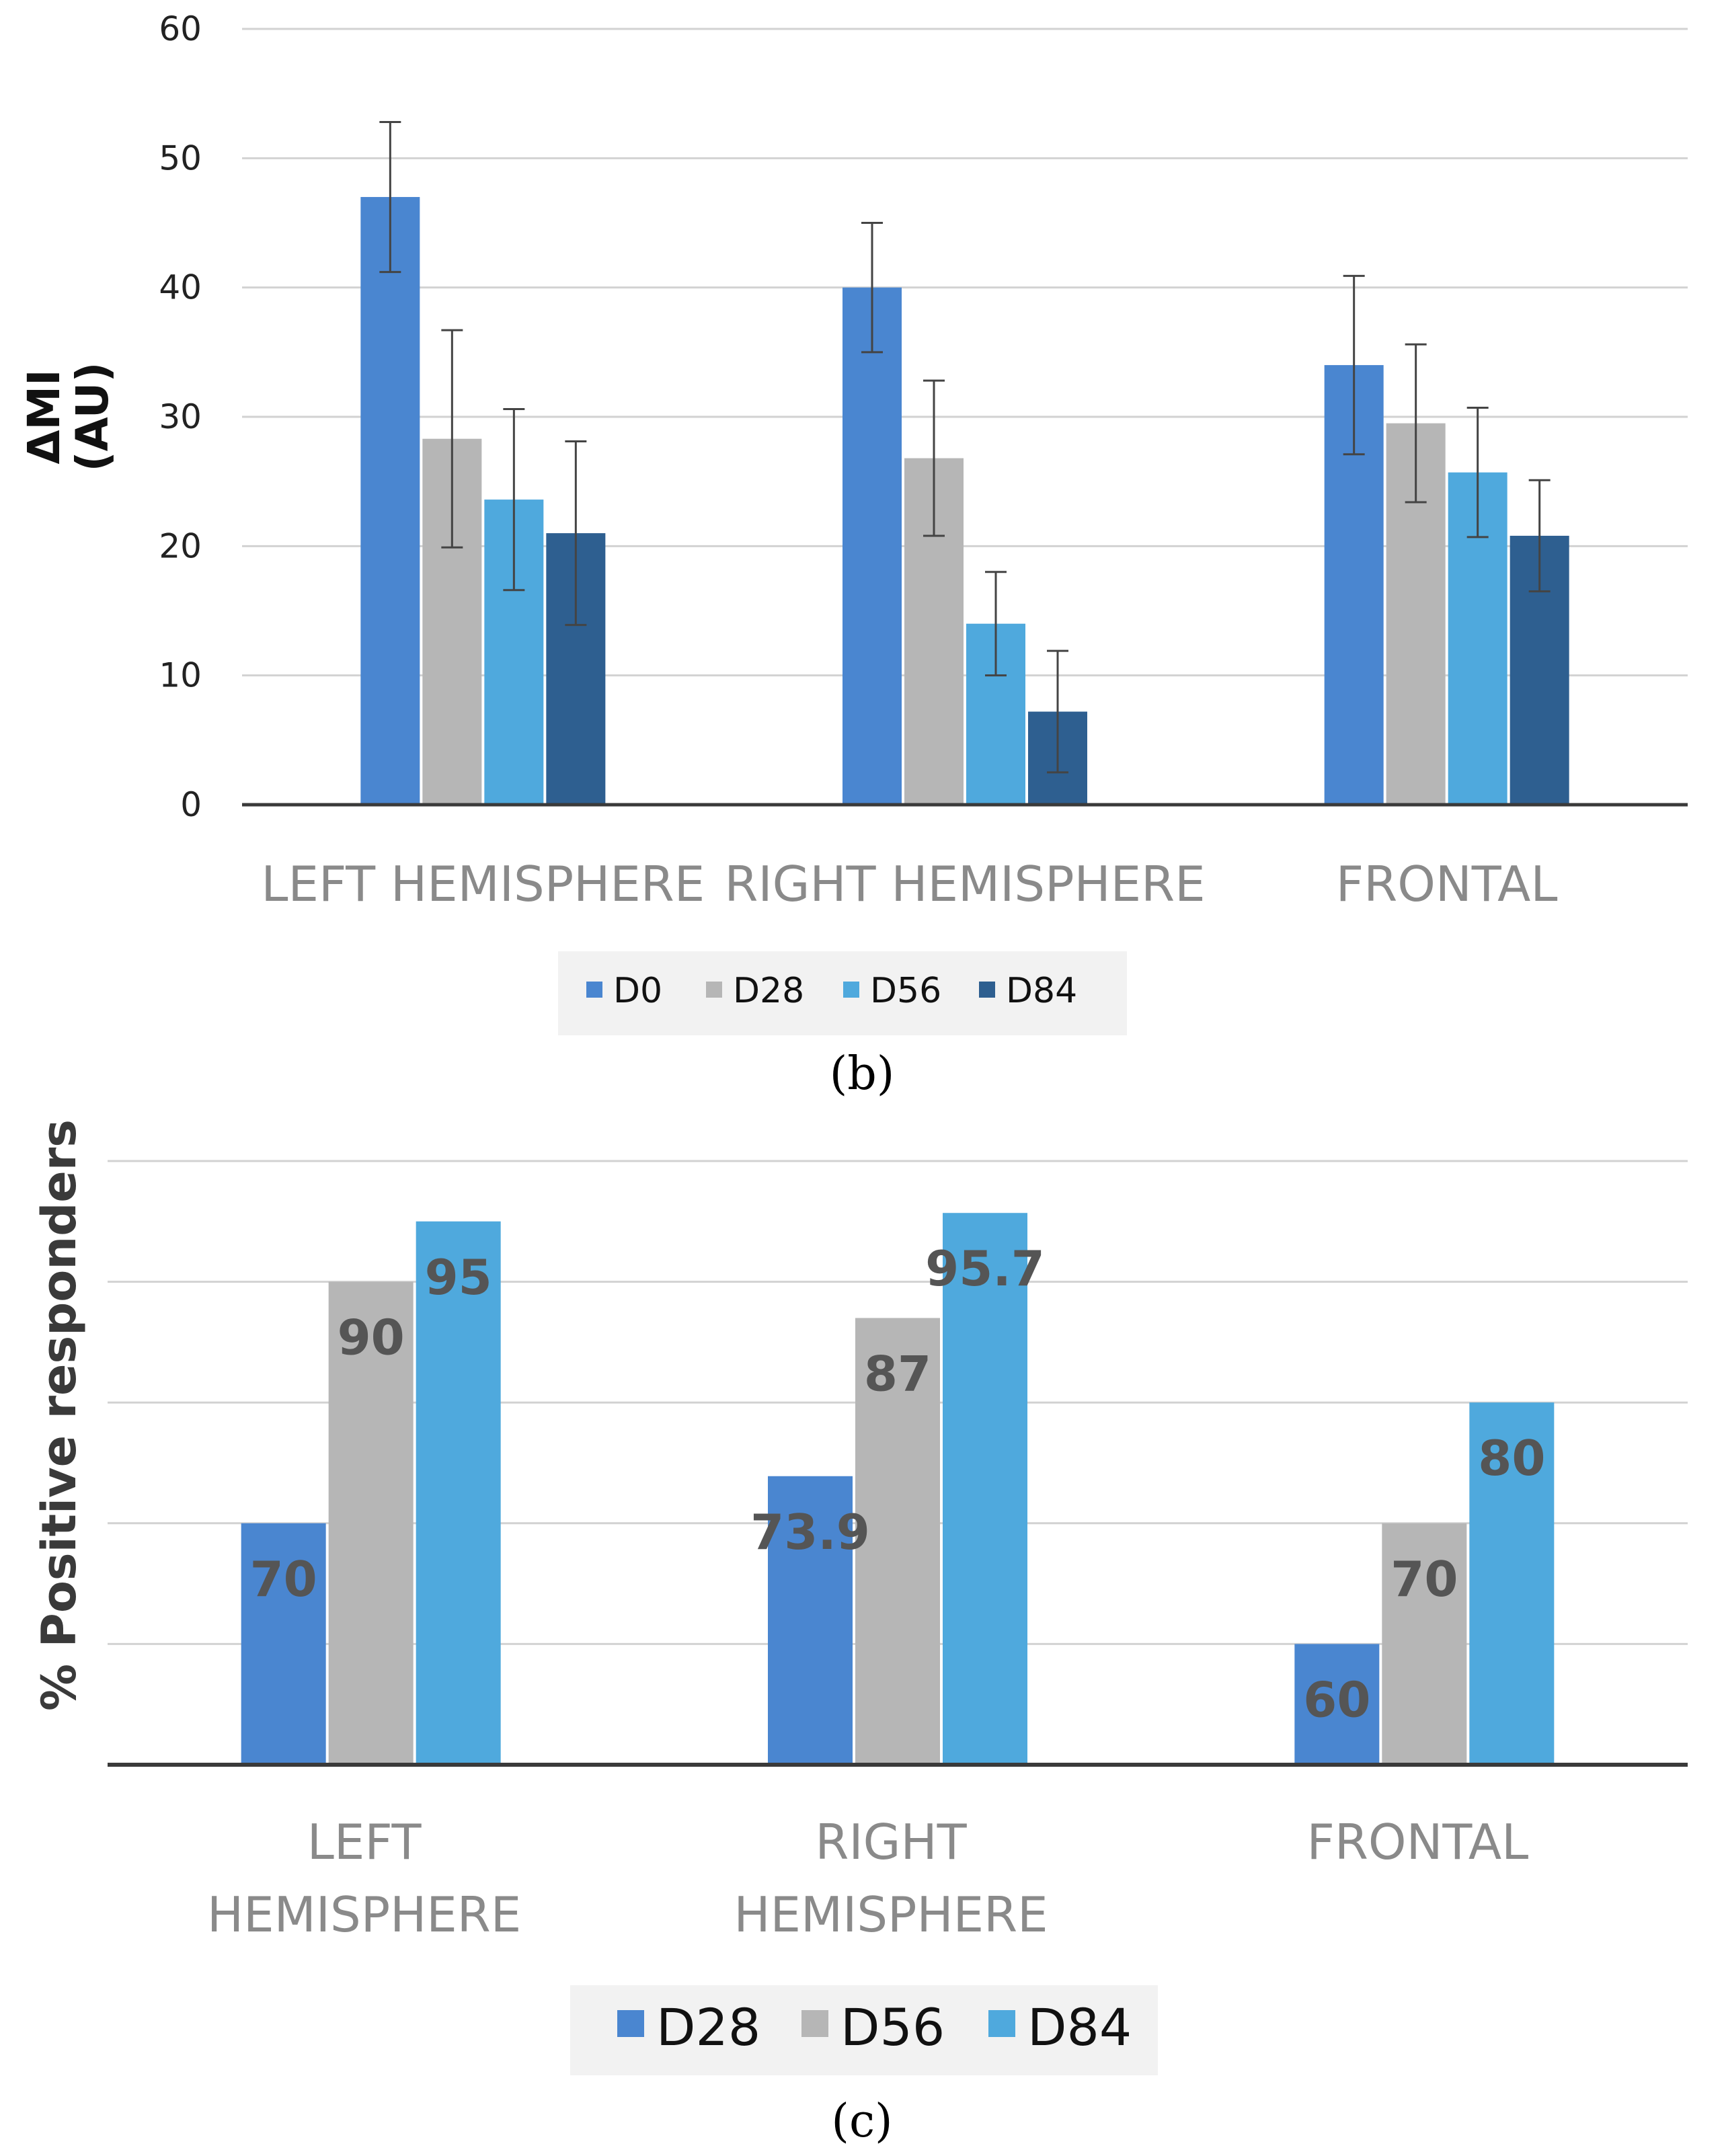 This screenshot has width=1724, height=2156. Describe the element at coordinates (180, 545) in the screenshot. I see `y-tick-label: 20` at that location.